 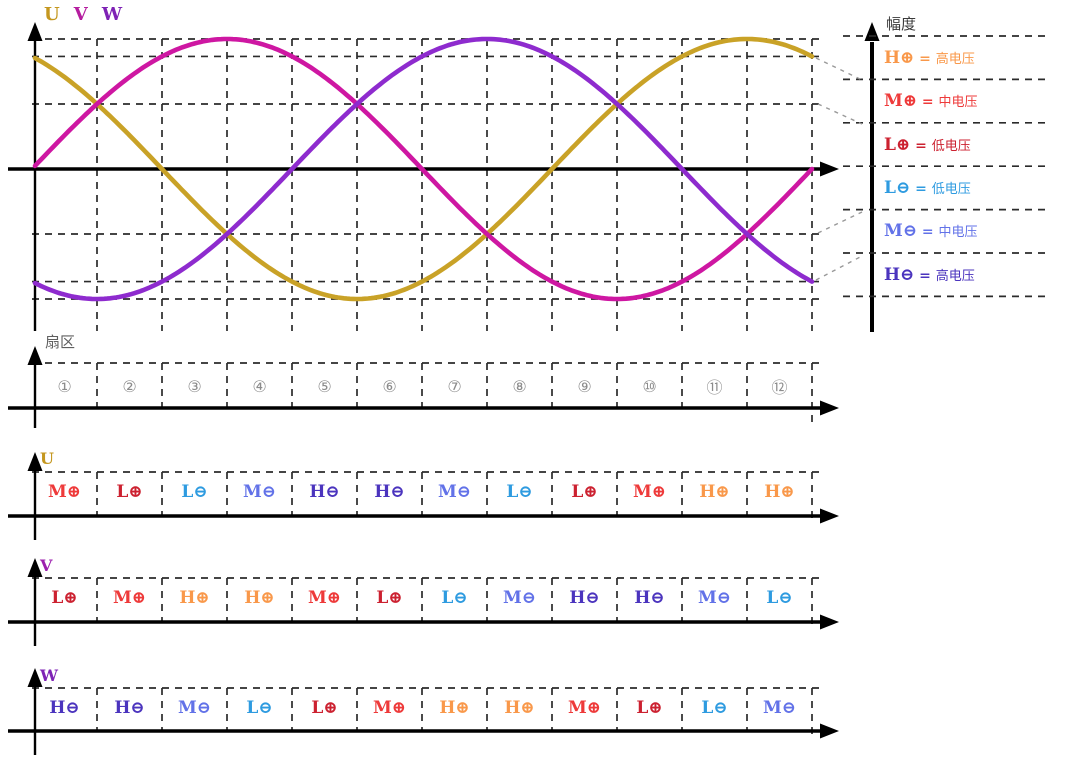 What do you see at coordinates (80, 14) in the screenshot?
I see `phase-title-v: V` at bounding box center [80, 14].